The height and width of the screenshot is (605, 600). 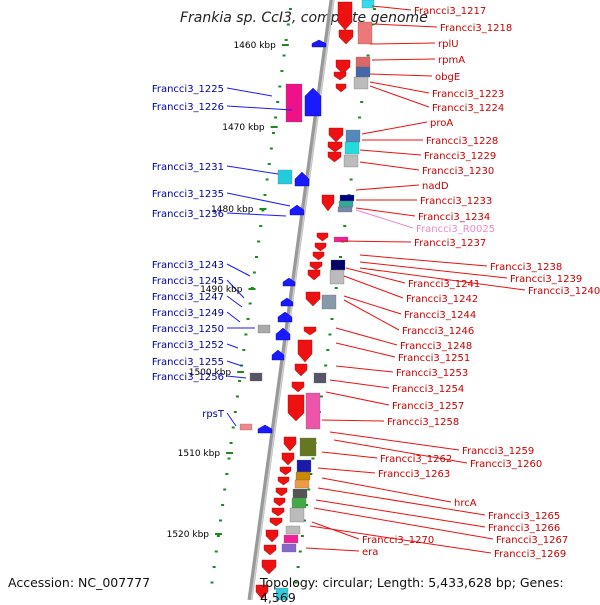 I want to click on right-gene-label: Francci3_1228, so click(x=462, y=141).